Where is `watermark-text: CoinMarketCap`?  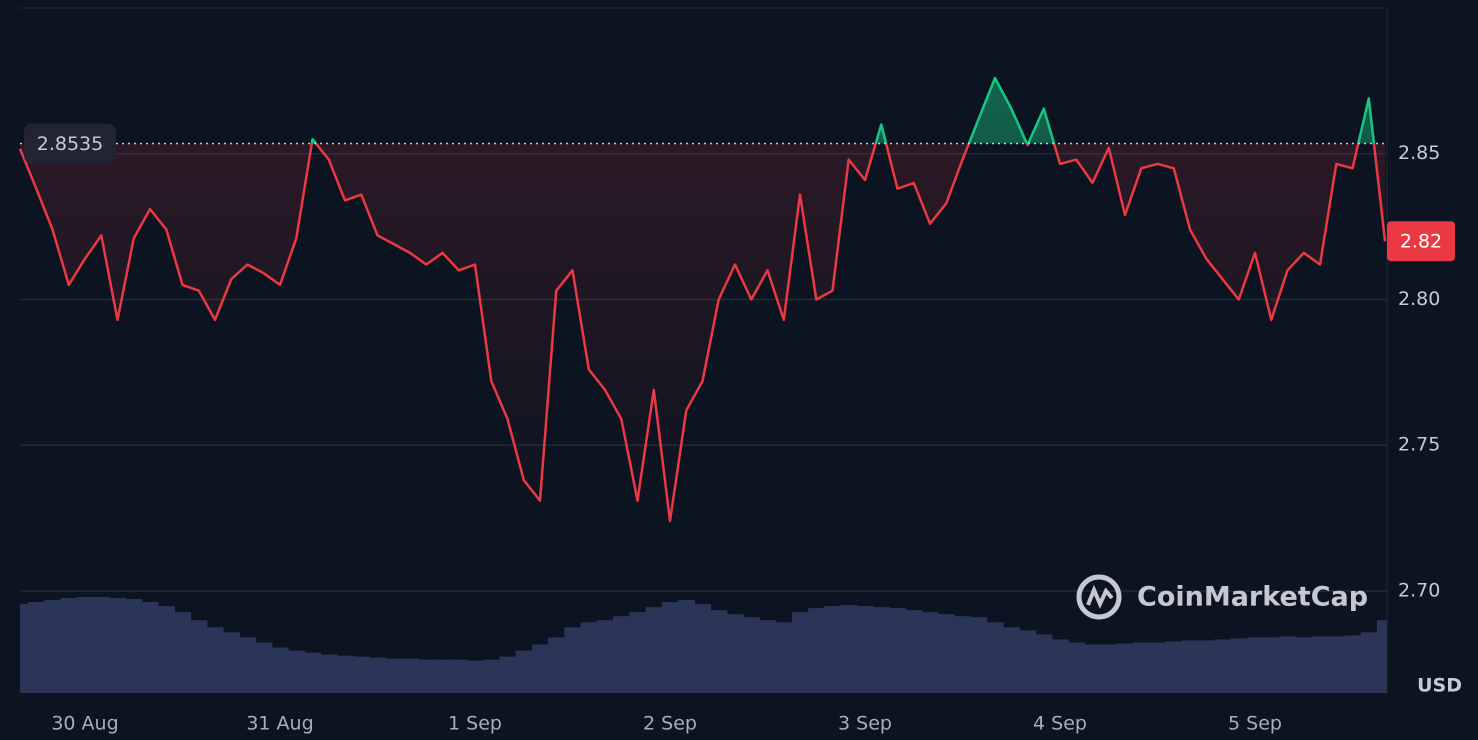 watermark-text: CoinMarketCap is located at coordinates (1252, 597).